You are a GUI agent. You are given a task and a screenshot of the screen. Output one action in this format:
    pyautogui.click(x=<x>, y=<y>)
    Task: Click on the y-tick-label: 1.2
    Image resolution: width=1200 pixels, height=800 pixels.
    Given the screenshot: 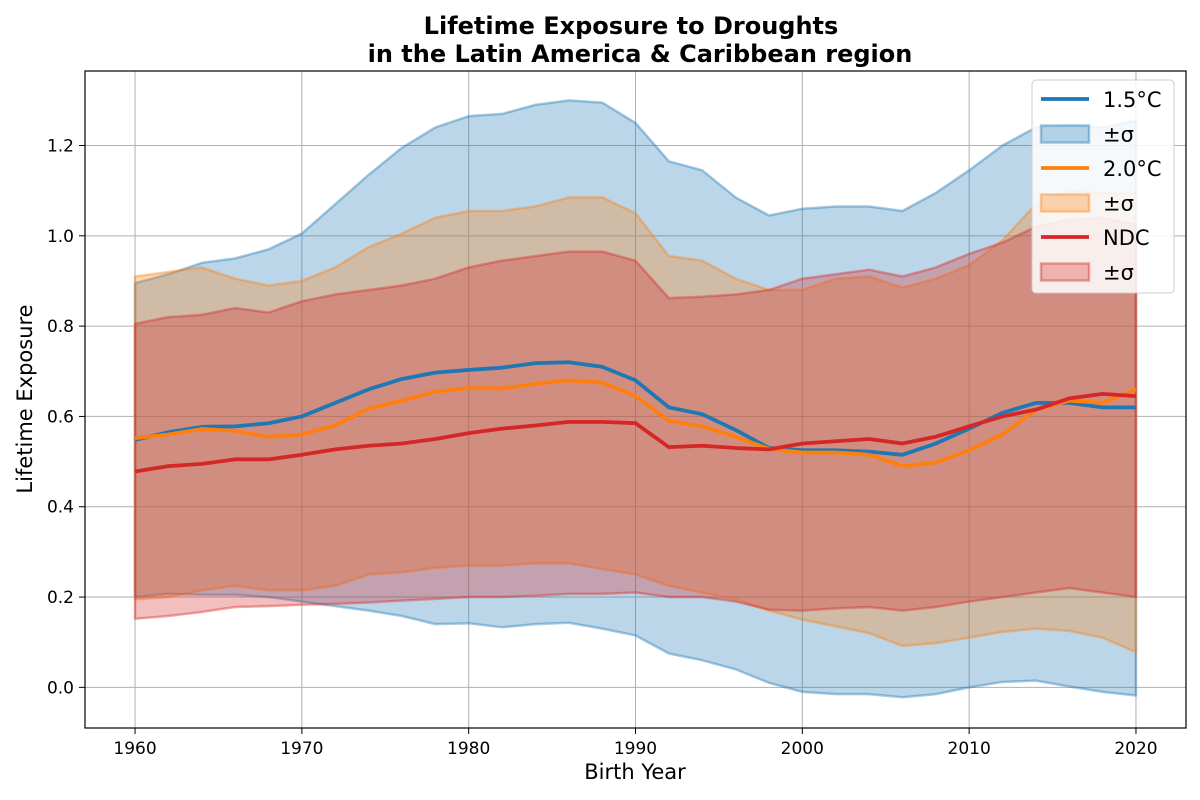 What is the action you would take?
    pyautogui.click(x=60, y=147)
    